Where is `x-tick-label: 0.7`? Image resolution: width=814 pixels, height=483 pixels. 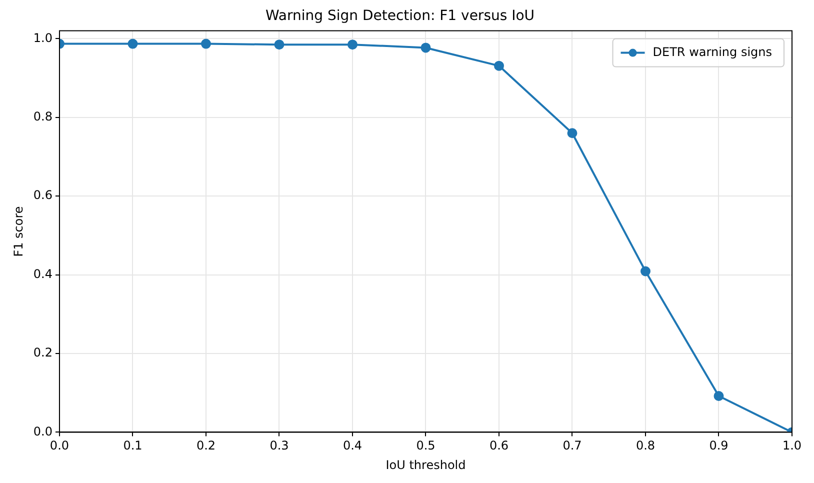 x-tick-label: 0.7 is located at coordinates (572, 445).